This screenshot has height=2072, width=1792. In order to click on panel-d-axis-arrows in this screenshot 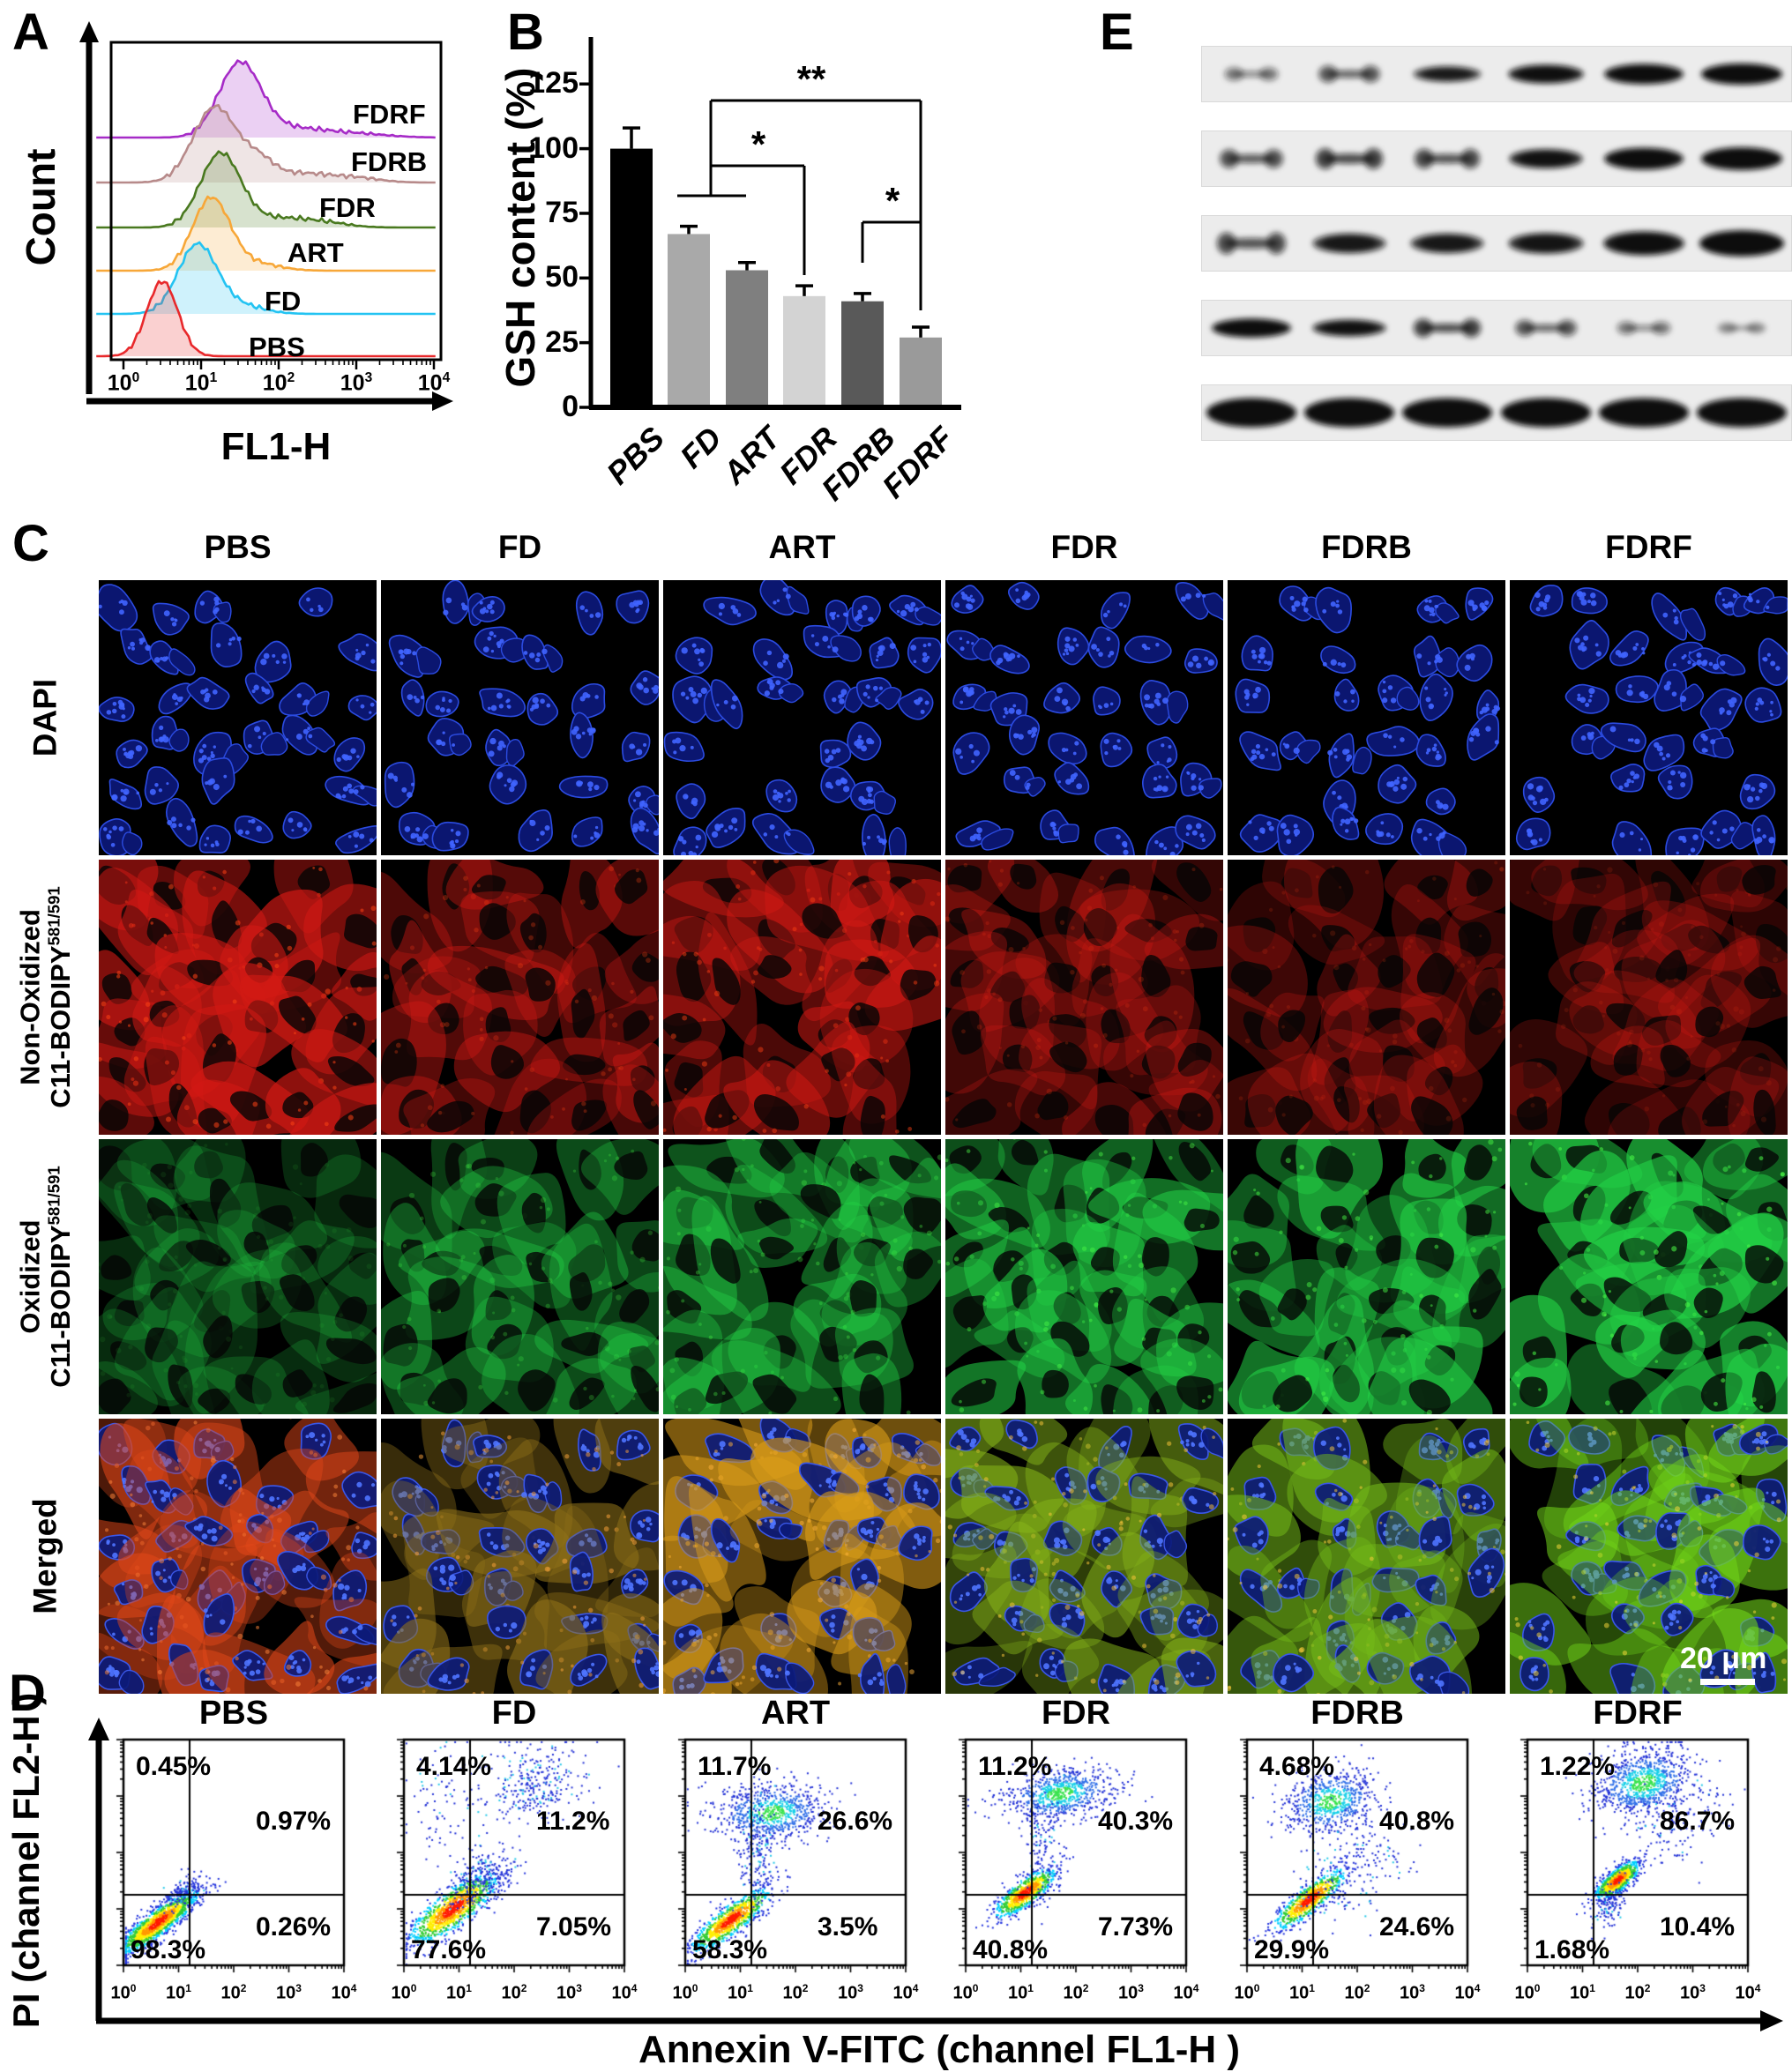, I will do `click(935, 1874)`.